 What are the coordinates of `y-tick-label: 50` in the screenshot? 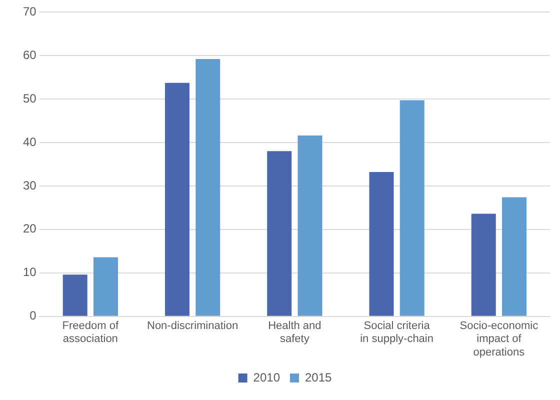 It's located at (29, 98).